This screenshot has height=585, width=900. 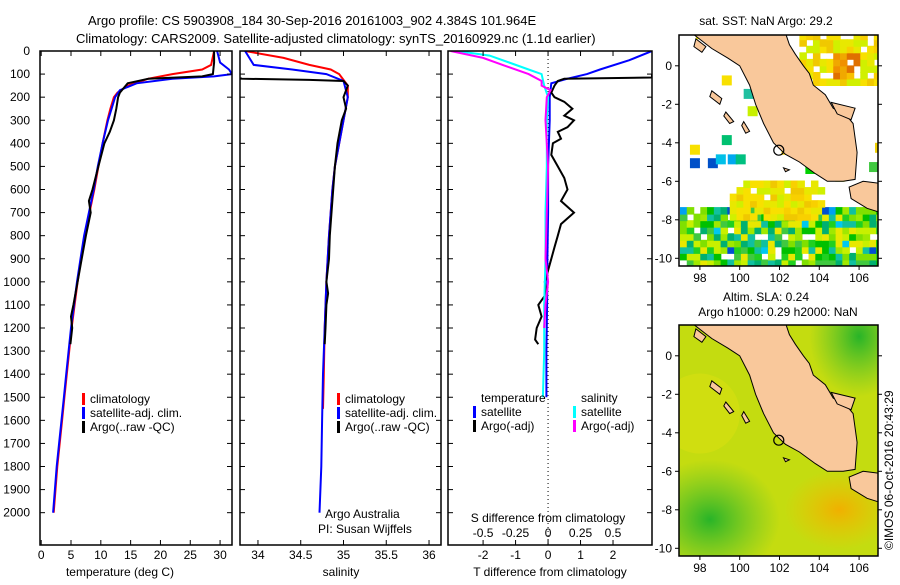 What do you see at coordinates (131, 555) in the screenshot?
I see `x-tick-label: 15` at bounding box center [131, 555].